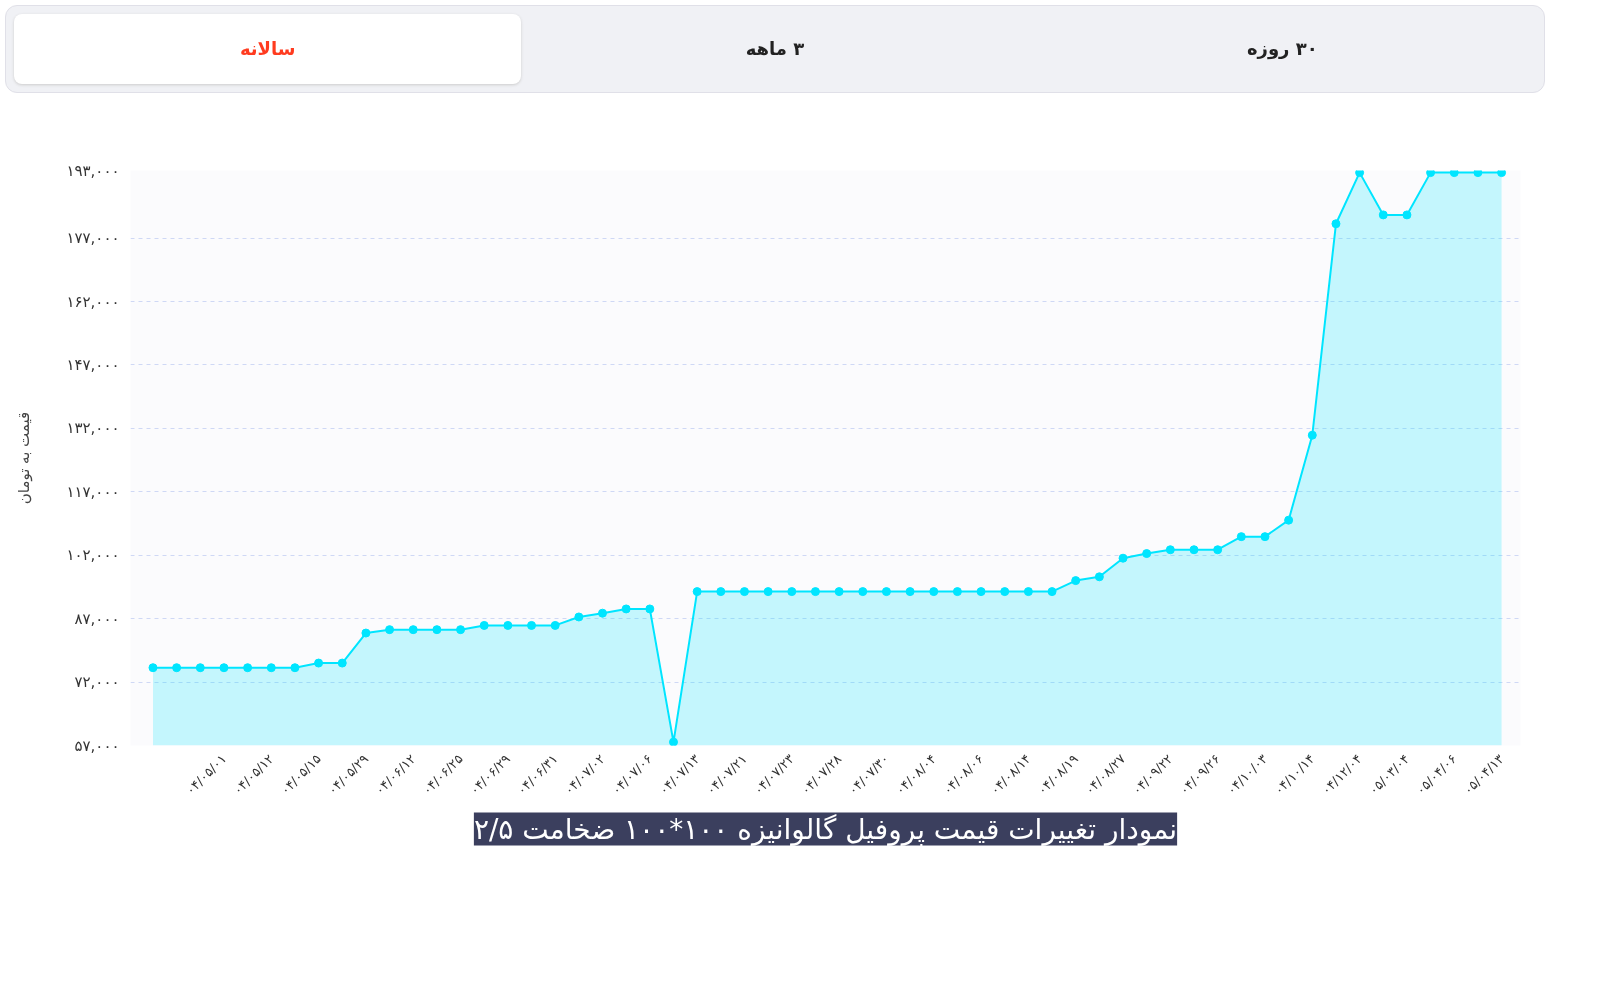 The height and width of the screenshot is (983, 1600). I want to click on y-tick-label: ۷۲,۰۰۰, so click(97, 682).